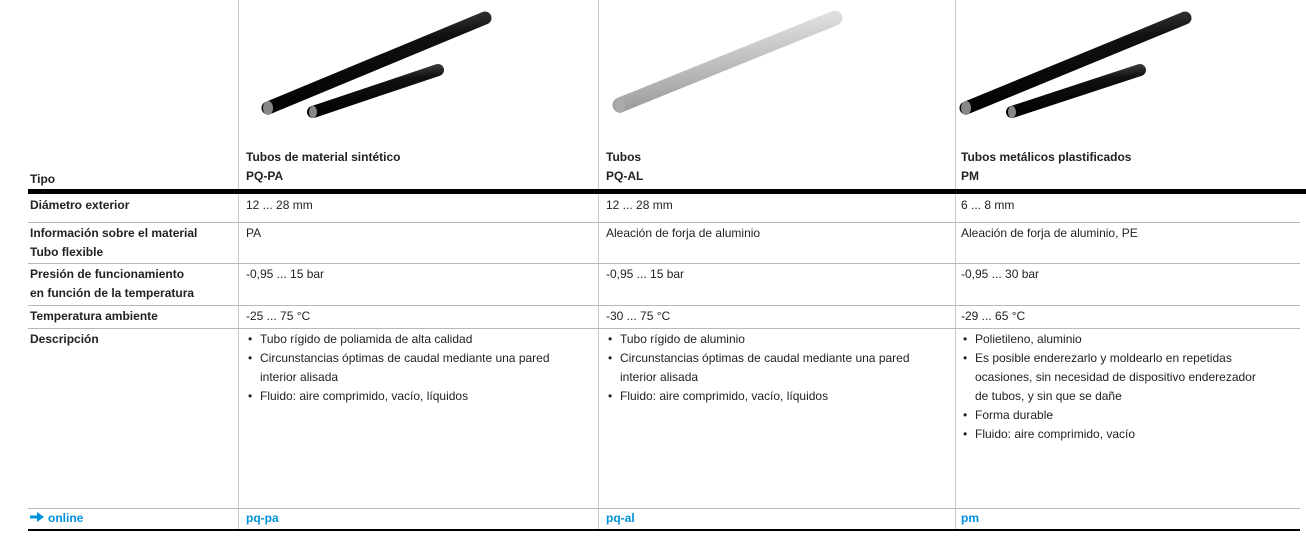 The image size is (1306, 536). What do you see at coordinates (1049, 233) in the screenshot?
I see `cell-value: Aleación de forja de aluminio, PE` at bounding box center [1049, 233].